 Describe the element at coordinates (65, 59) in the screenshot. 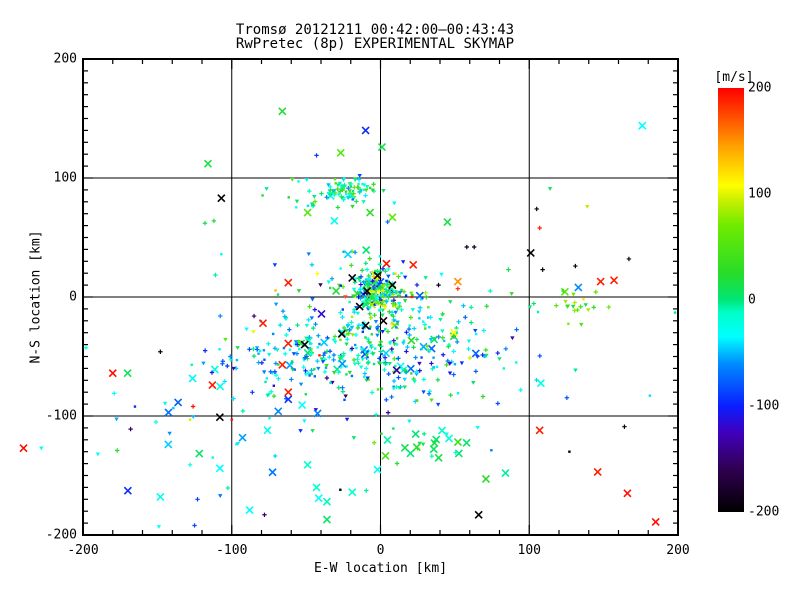

I see `y-tick-label: 200` at that location.